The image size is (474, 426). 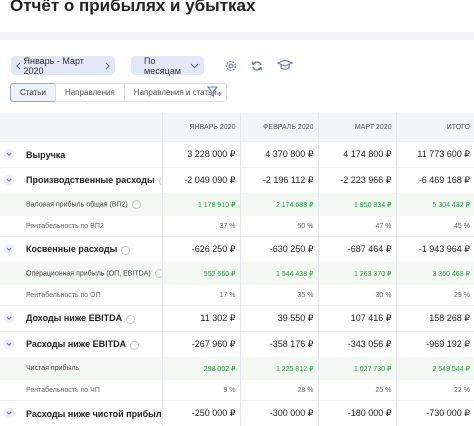 I want to click on cell-value: -300 000 ₽, so click(x=279, y=413).